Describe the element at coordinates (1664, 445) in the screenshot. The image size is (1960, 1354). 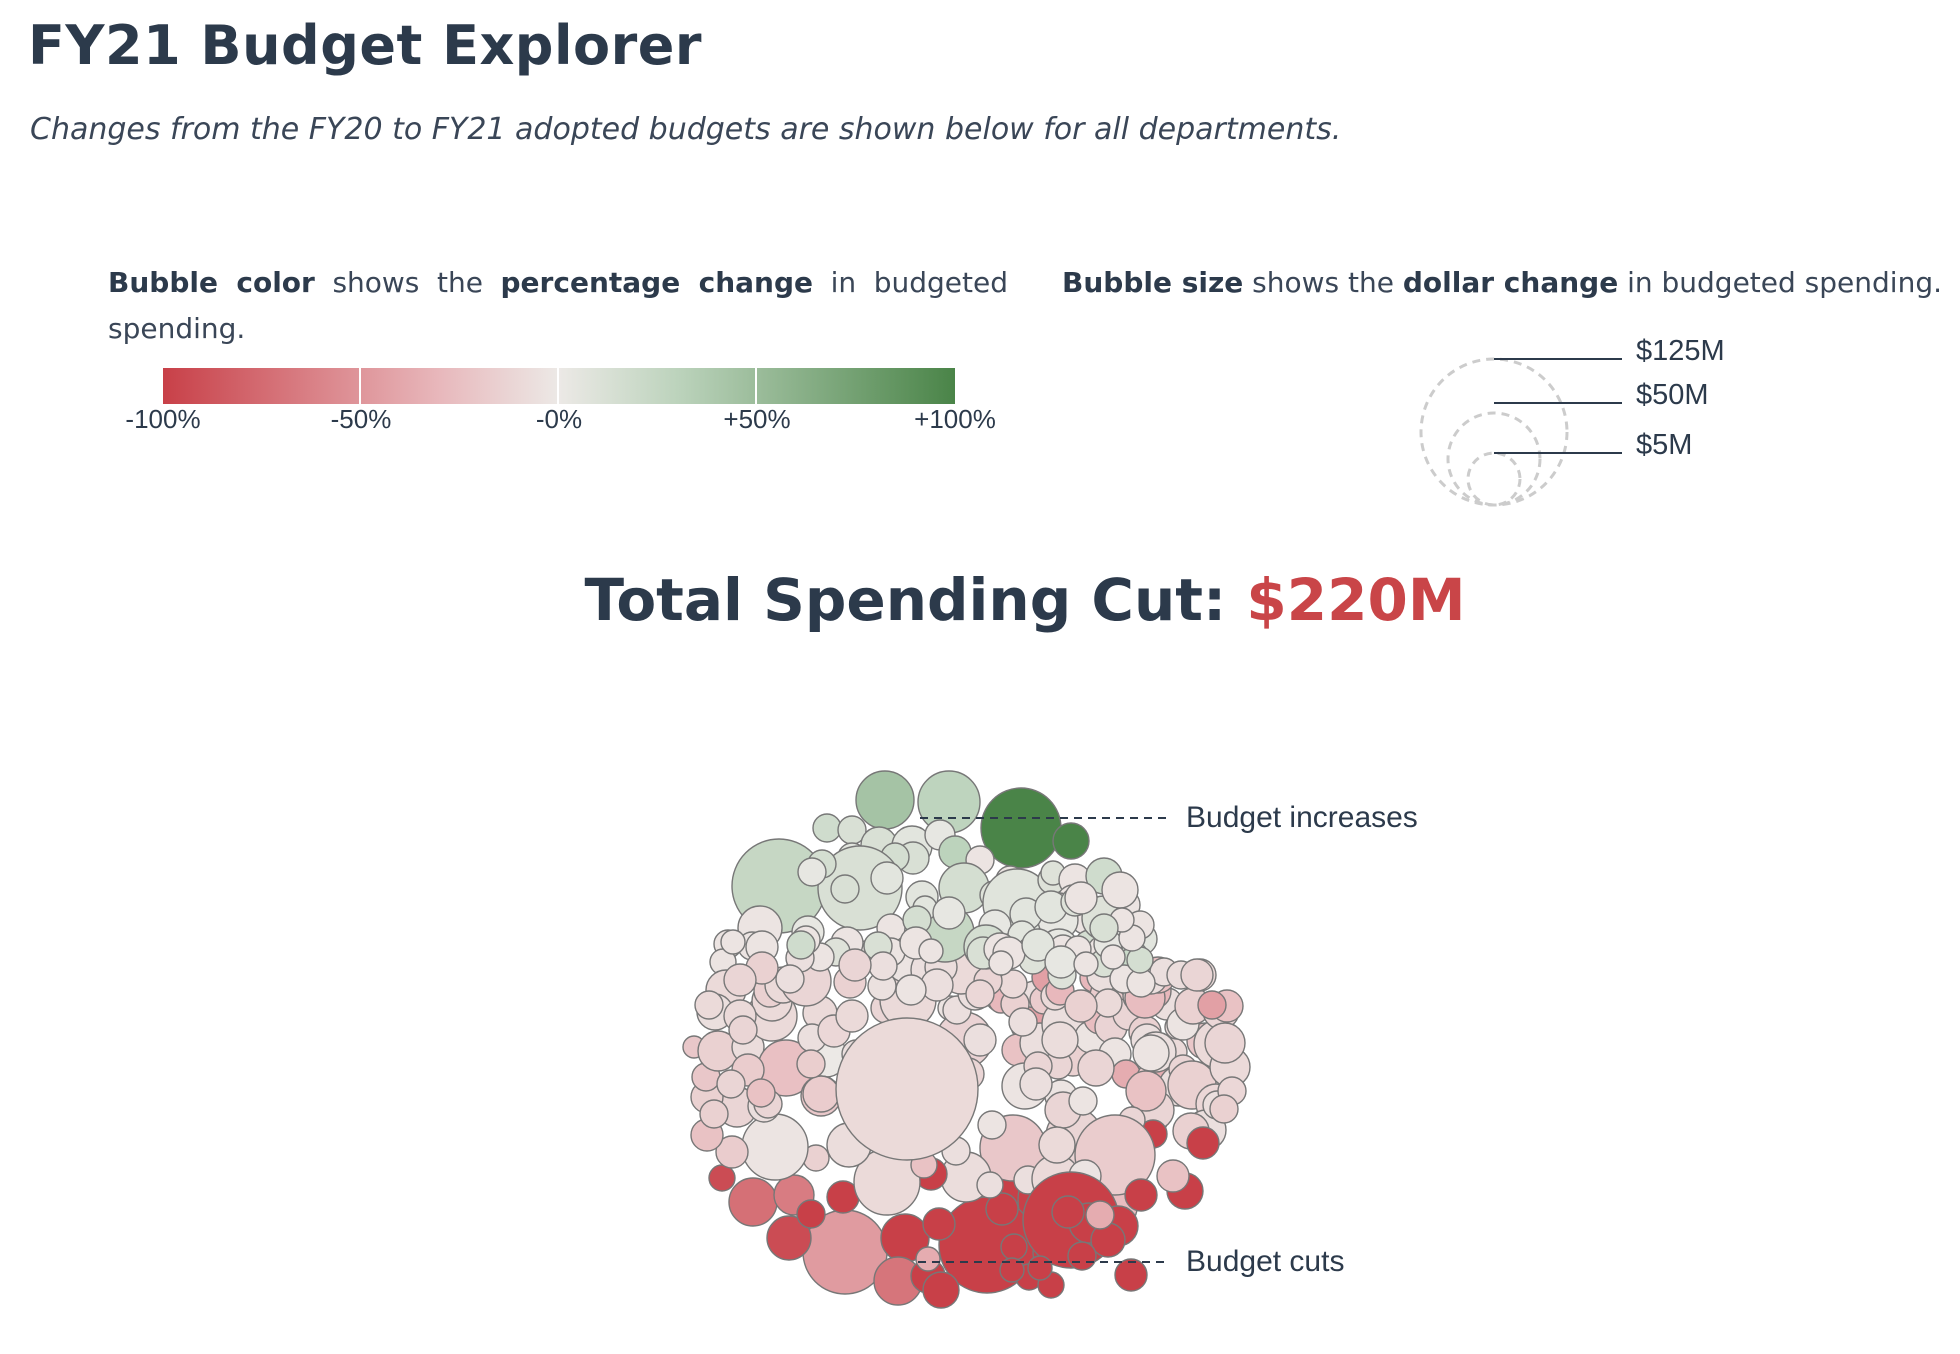
I see `size-legend-label: $5M` at that location.